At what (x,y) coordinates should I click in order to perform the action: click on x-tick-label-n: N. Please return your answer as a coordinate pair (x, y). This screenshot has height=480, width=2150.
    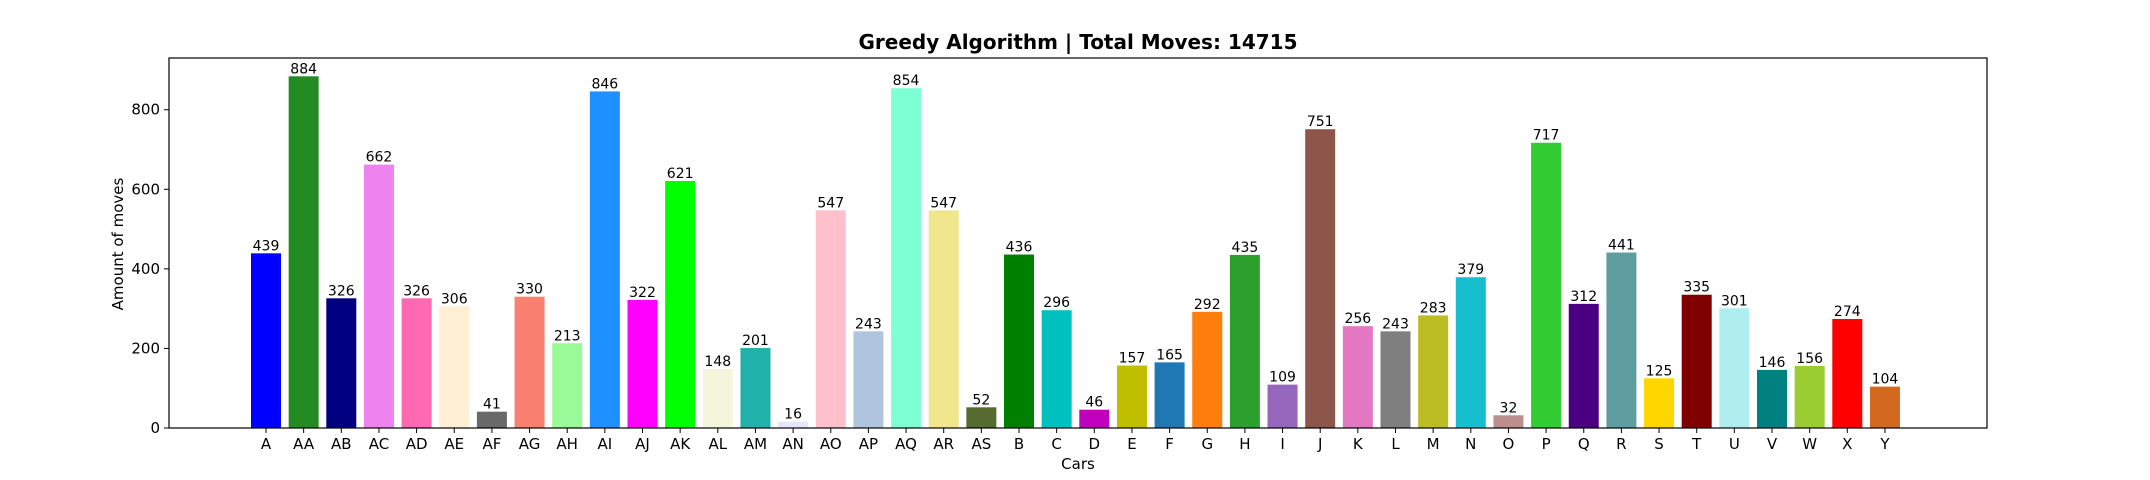
    Looking at the image, I should click on (1470, 444).